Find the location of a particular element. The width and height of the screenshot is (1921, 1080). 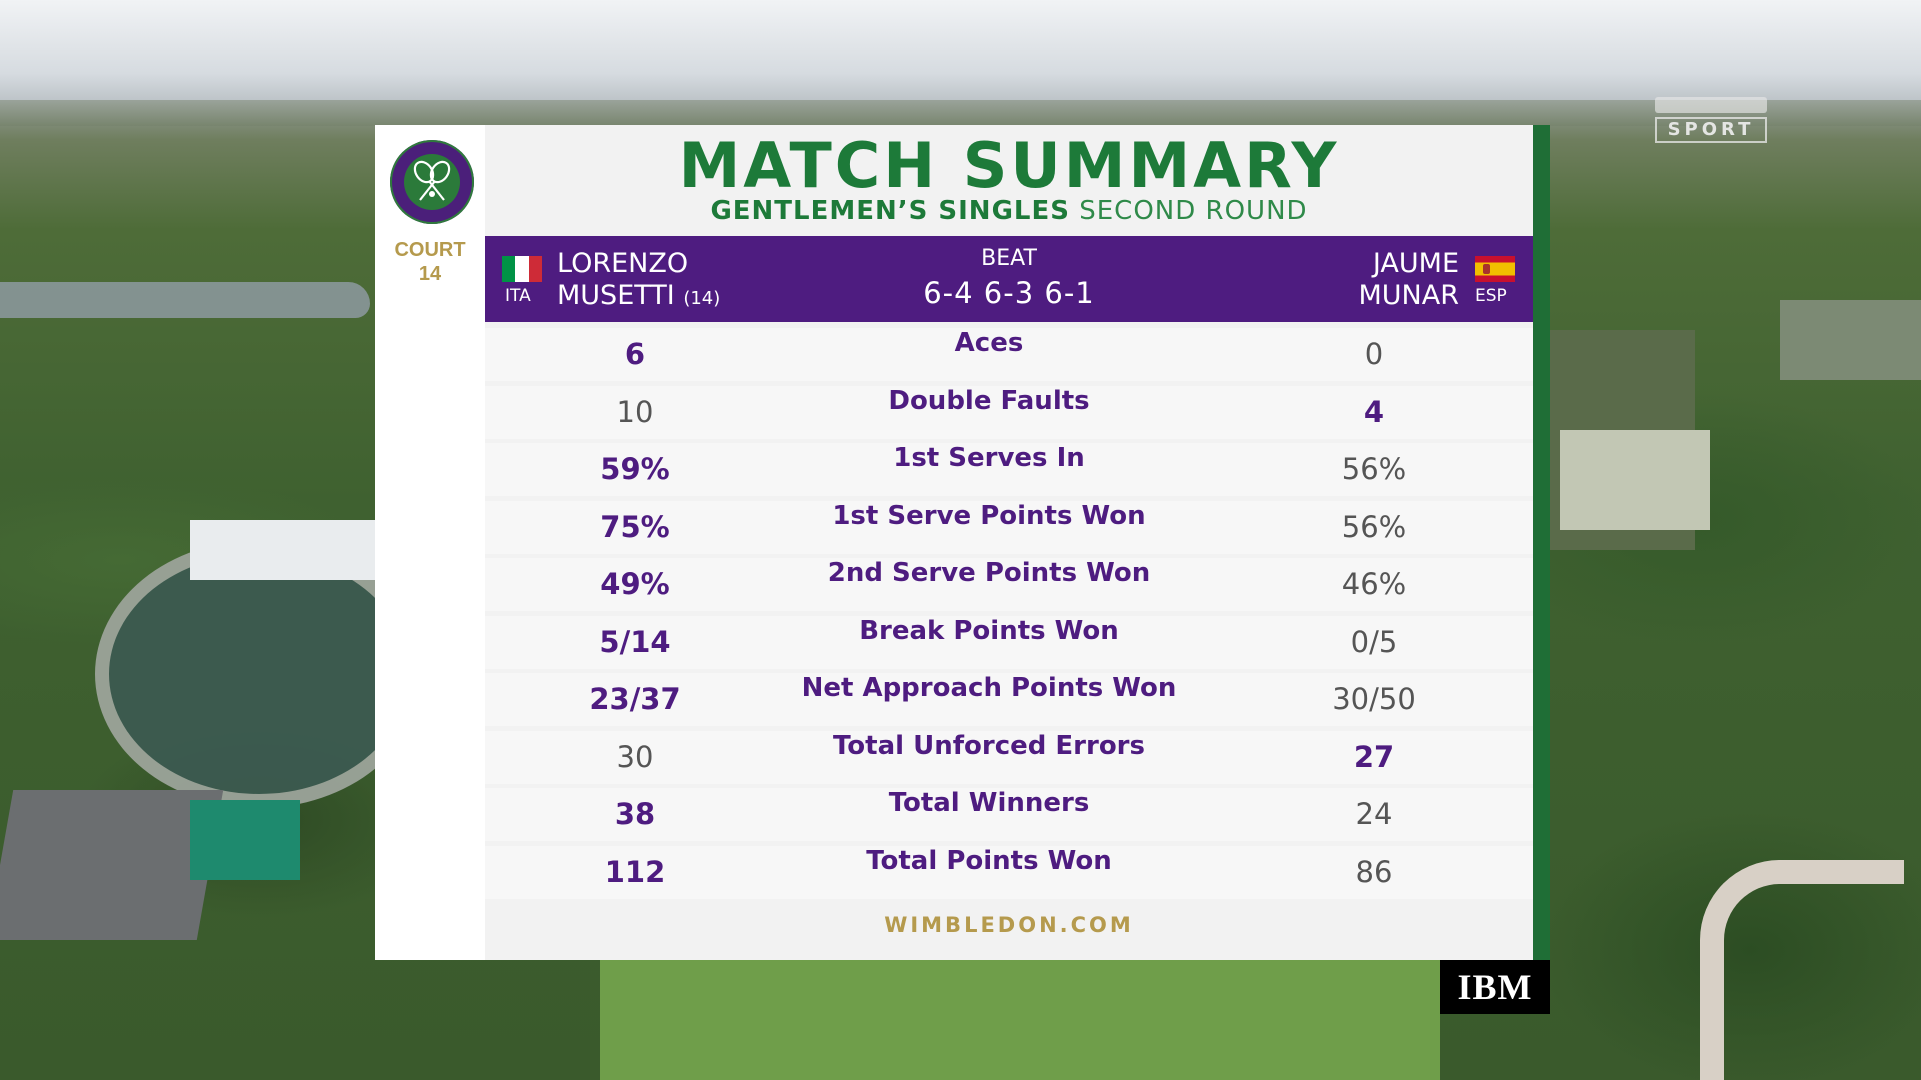

broadcaster-logo: SPORT is located at coordinates (1711, 120).